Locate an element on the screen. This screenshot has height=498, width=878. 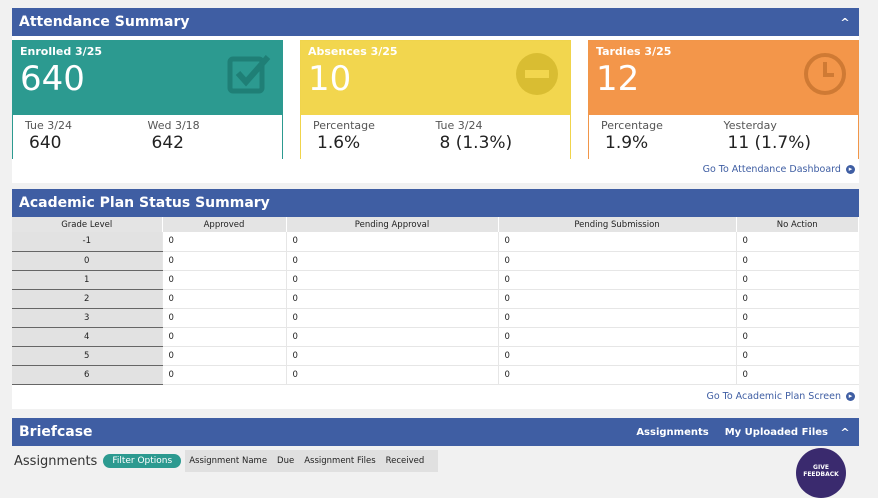
briefcase-title: Briefcase is located at coordinates (56, 432).